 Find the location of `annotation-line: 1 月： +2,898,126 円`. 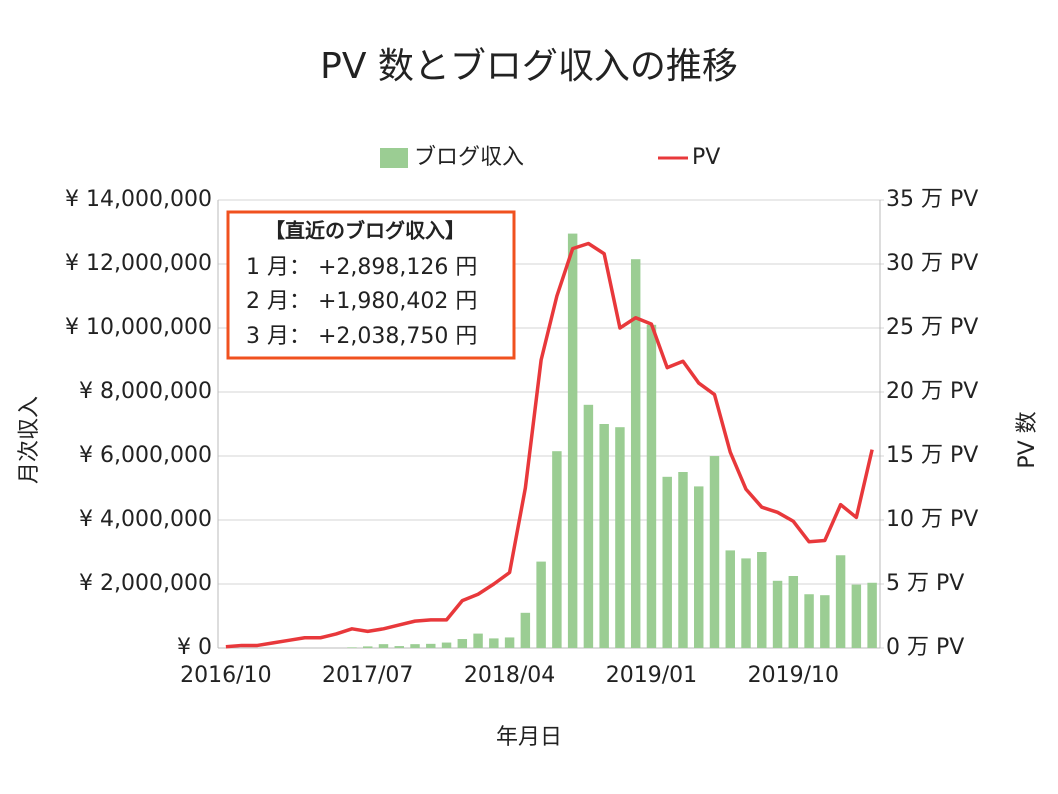

annotation-line: 1 月： +2,898,126 円 is located at coordinates (361, 267).